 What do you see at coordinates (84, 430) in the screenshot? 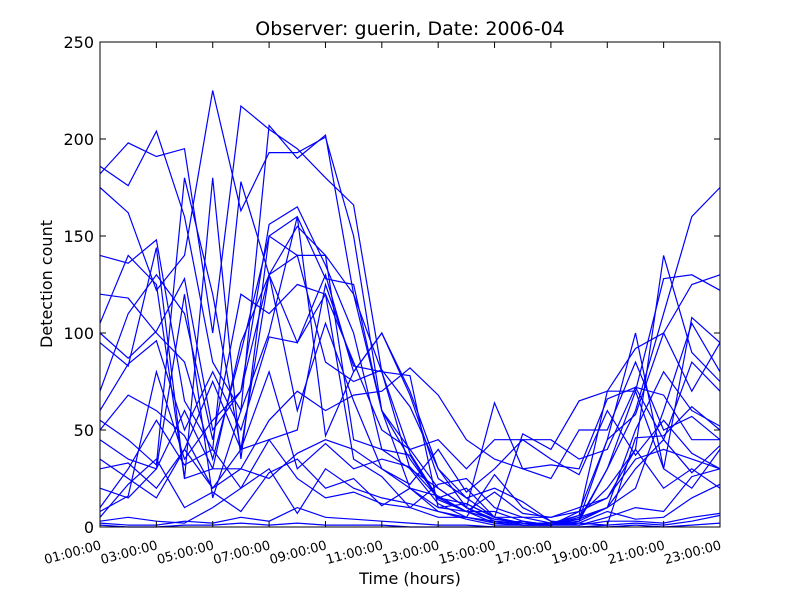
I see `y-tick-label: 50` at bounding box center [84, 430].